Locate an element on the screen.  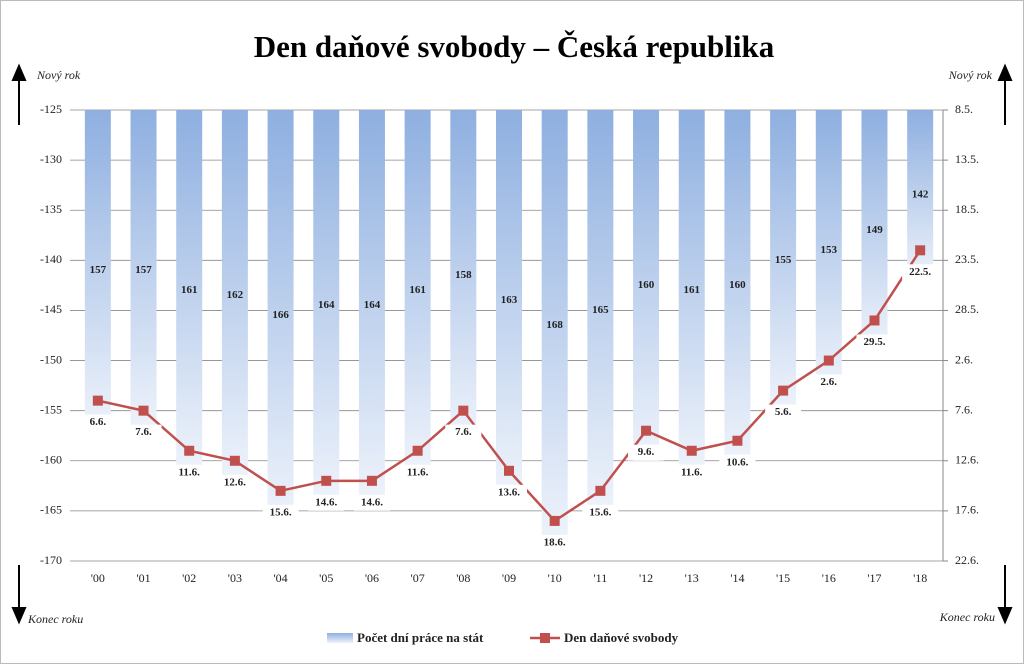
x-tick-label: '15 is located at coordinates (783, 578).